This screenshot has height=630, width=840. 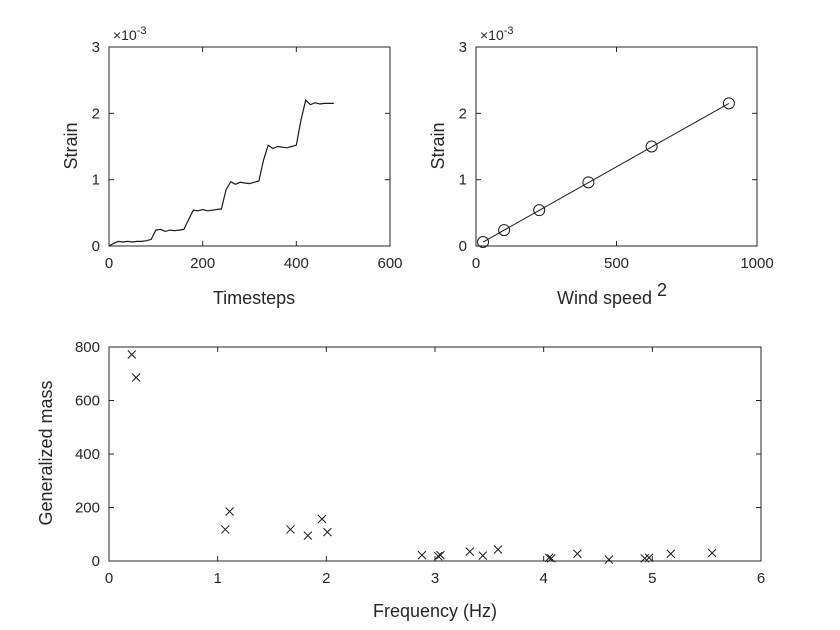 What do you see at coordinates (46, 452) in the screenshot?
I see `y-axis-label: Generalized mass` at bounding box center [46, 452].